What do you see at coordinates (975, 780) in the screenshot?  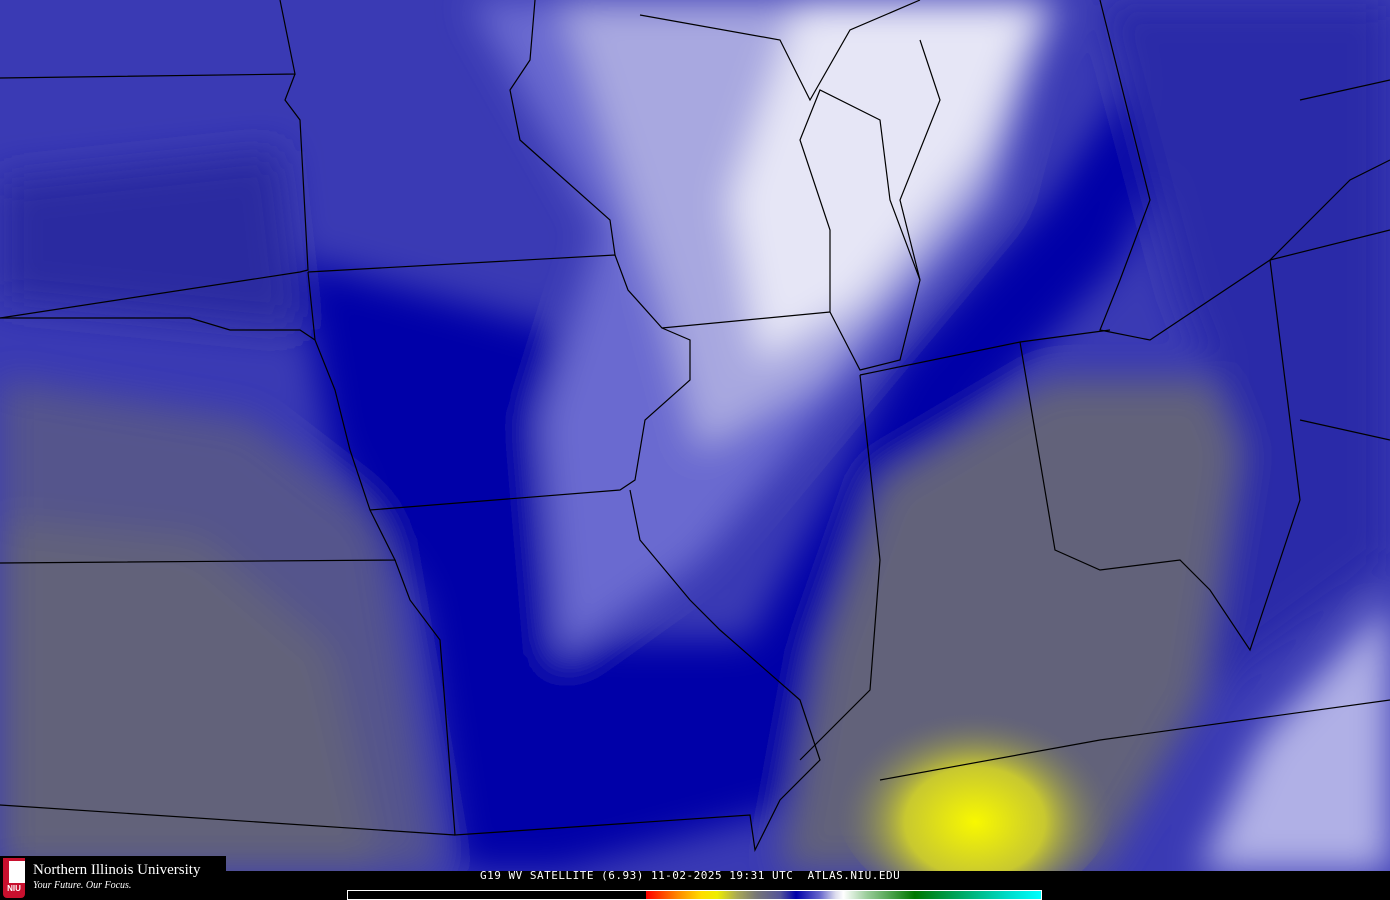 I see `dry-slot-yellow` at bounding box center [975, 780].